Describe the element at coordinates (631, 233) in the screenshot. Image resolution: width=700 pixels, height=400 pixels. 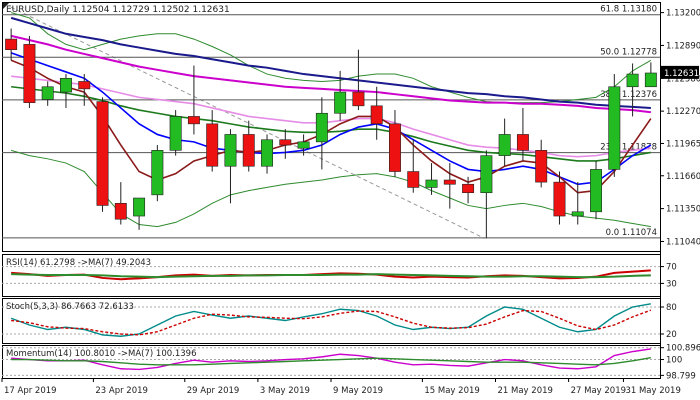
I see `fib-level-label: 0.0 1.11074` at that location.